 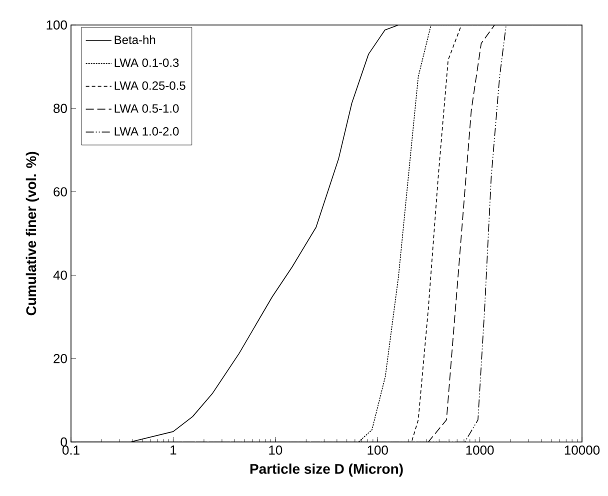 What do you see at coordinates (56, 25) in the screenshot?
I see `y-tick-label: 100` at bounding box center [56, 25].